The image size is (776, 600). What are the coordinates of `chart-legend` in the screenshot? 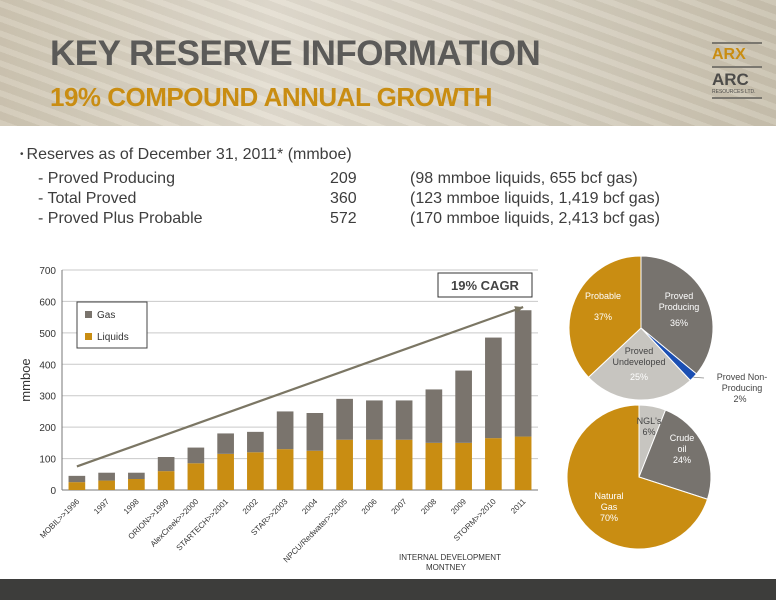 It's located at (112, 325).